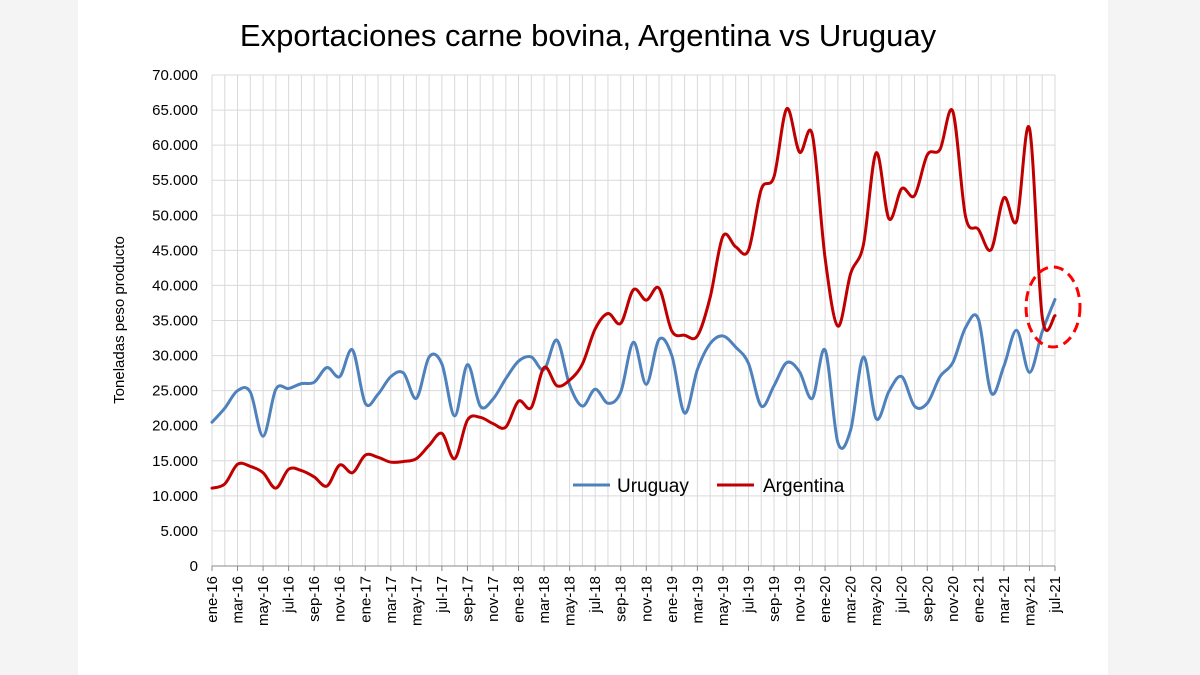  What do you see at coordinates (442, 595) in the screenshot?
I see `x-tick-label: jul-17` at bounding box center [442, 595].